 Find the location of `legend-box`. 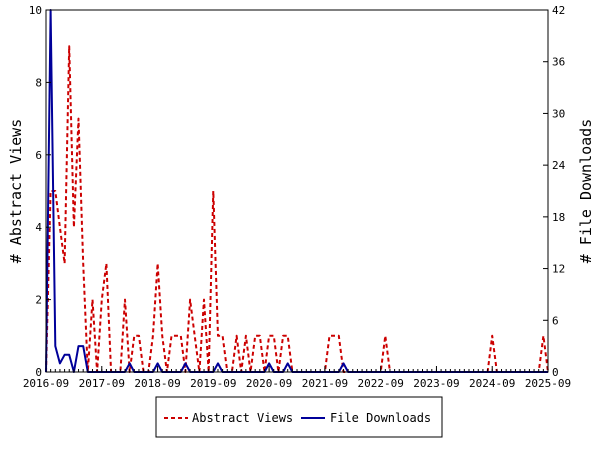

legend-box is located at coordinates (299, 417).